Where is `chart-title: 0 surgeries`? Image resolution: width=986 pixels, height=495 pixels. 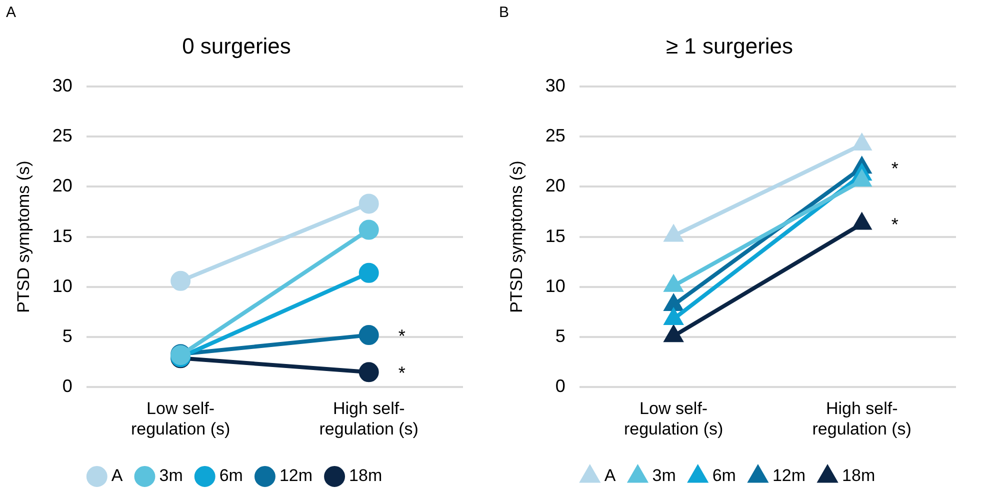
chart-title: 0 surgeries is located at coordinates (236, 45).